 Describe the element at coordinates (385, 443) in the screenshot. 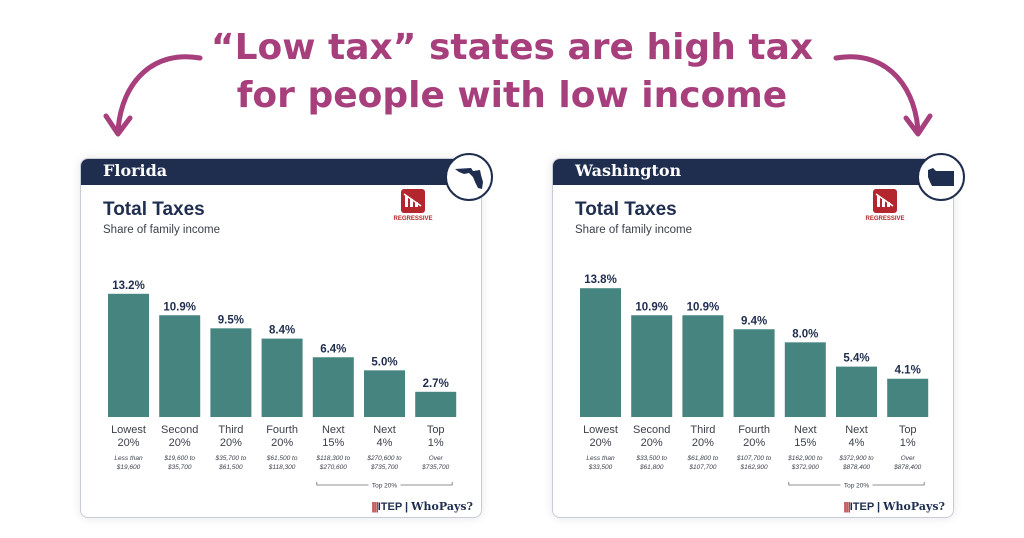

I see `category-label: 4%` at that location.